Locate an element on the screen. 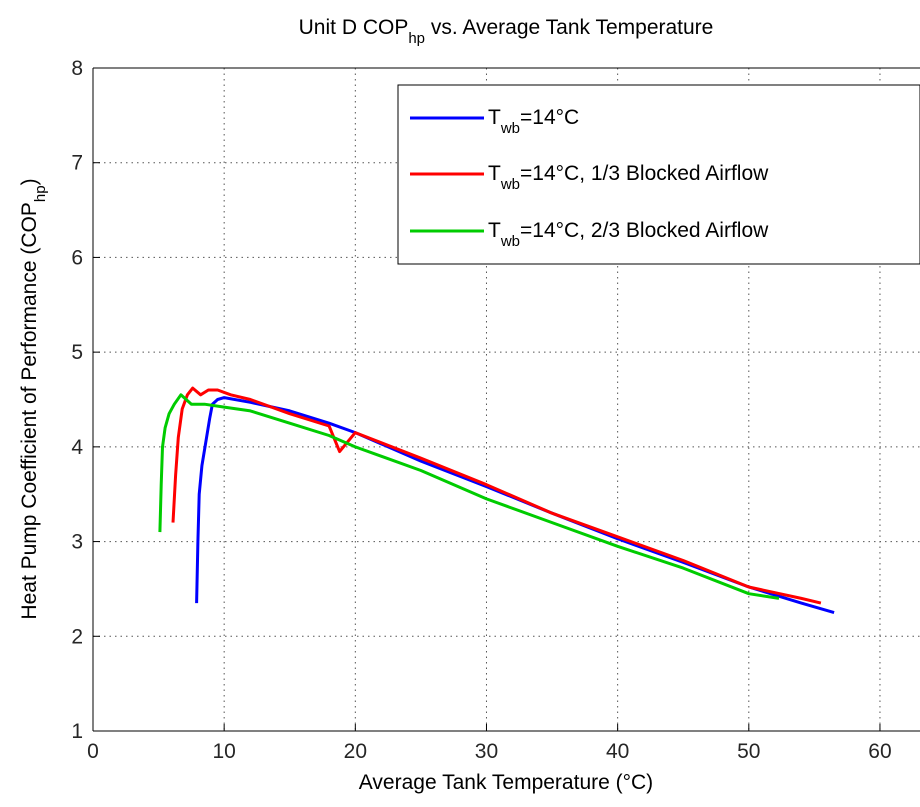 The width and height of the screenshot is (920, 807). x-tick-label: 50 is located at coordinates (748, 751).